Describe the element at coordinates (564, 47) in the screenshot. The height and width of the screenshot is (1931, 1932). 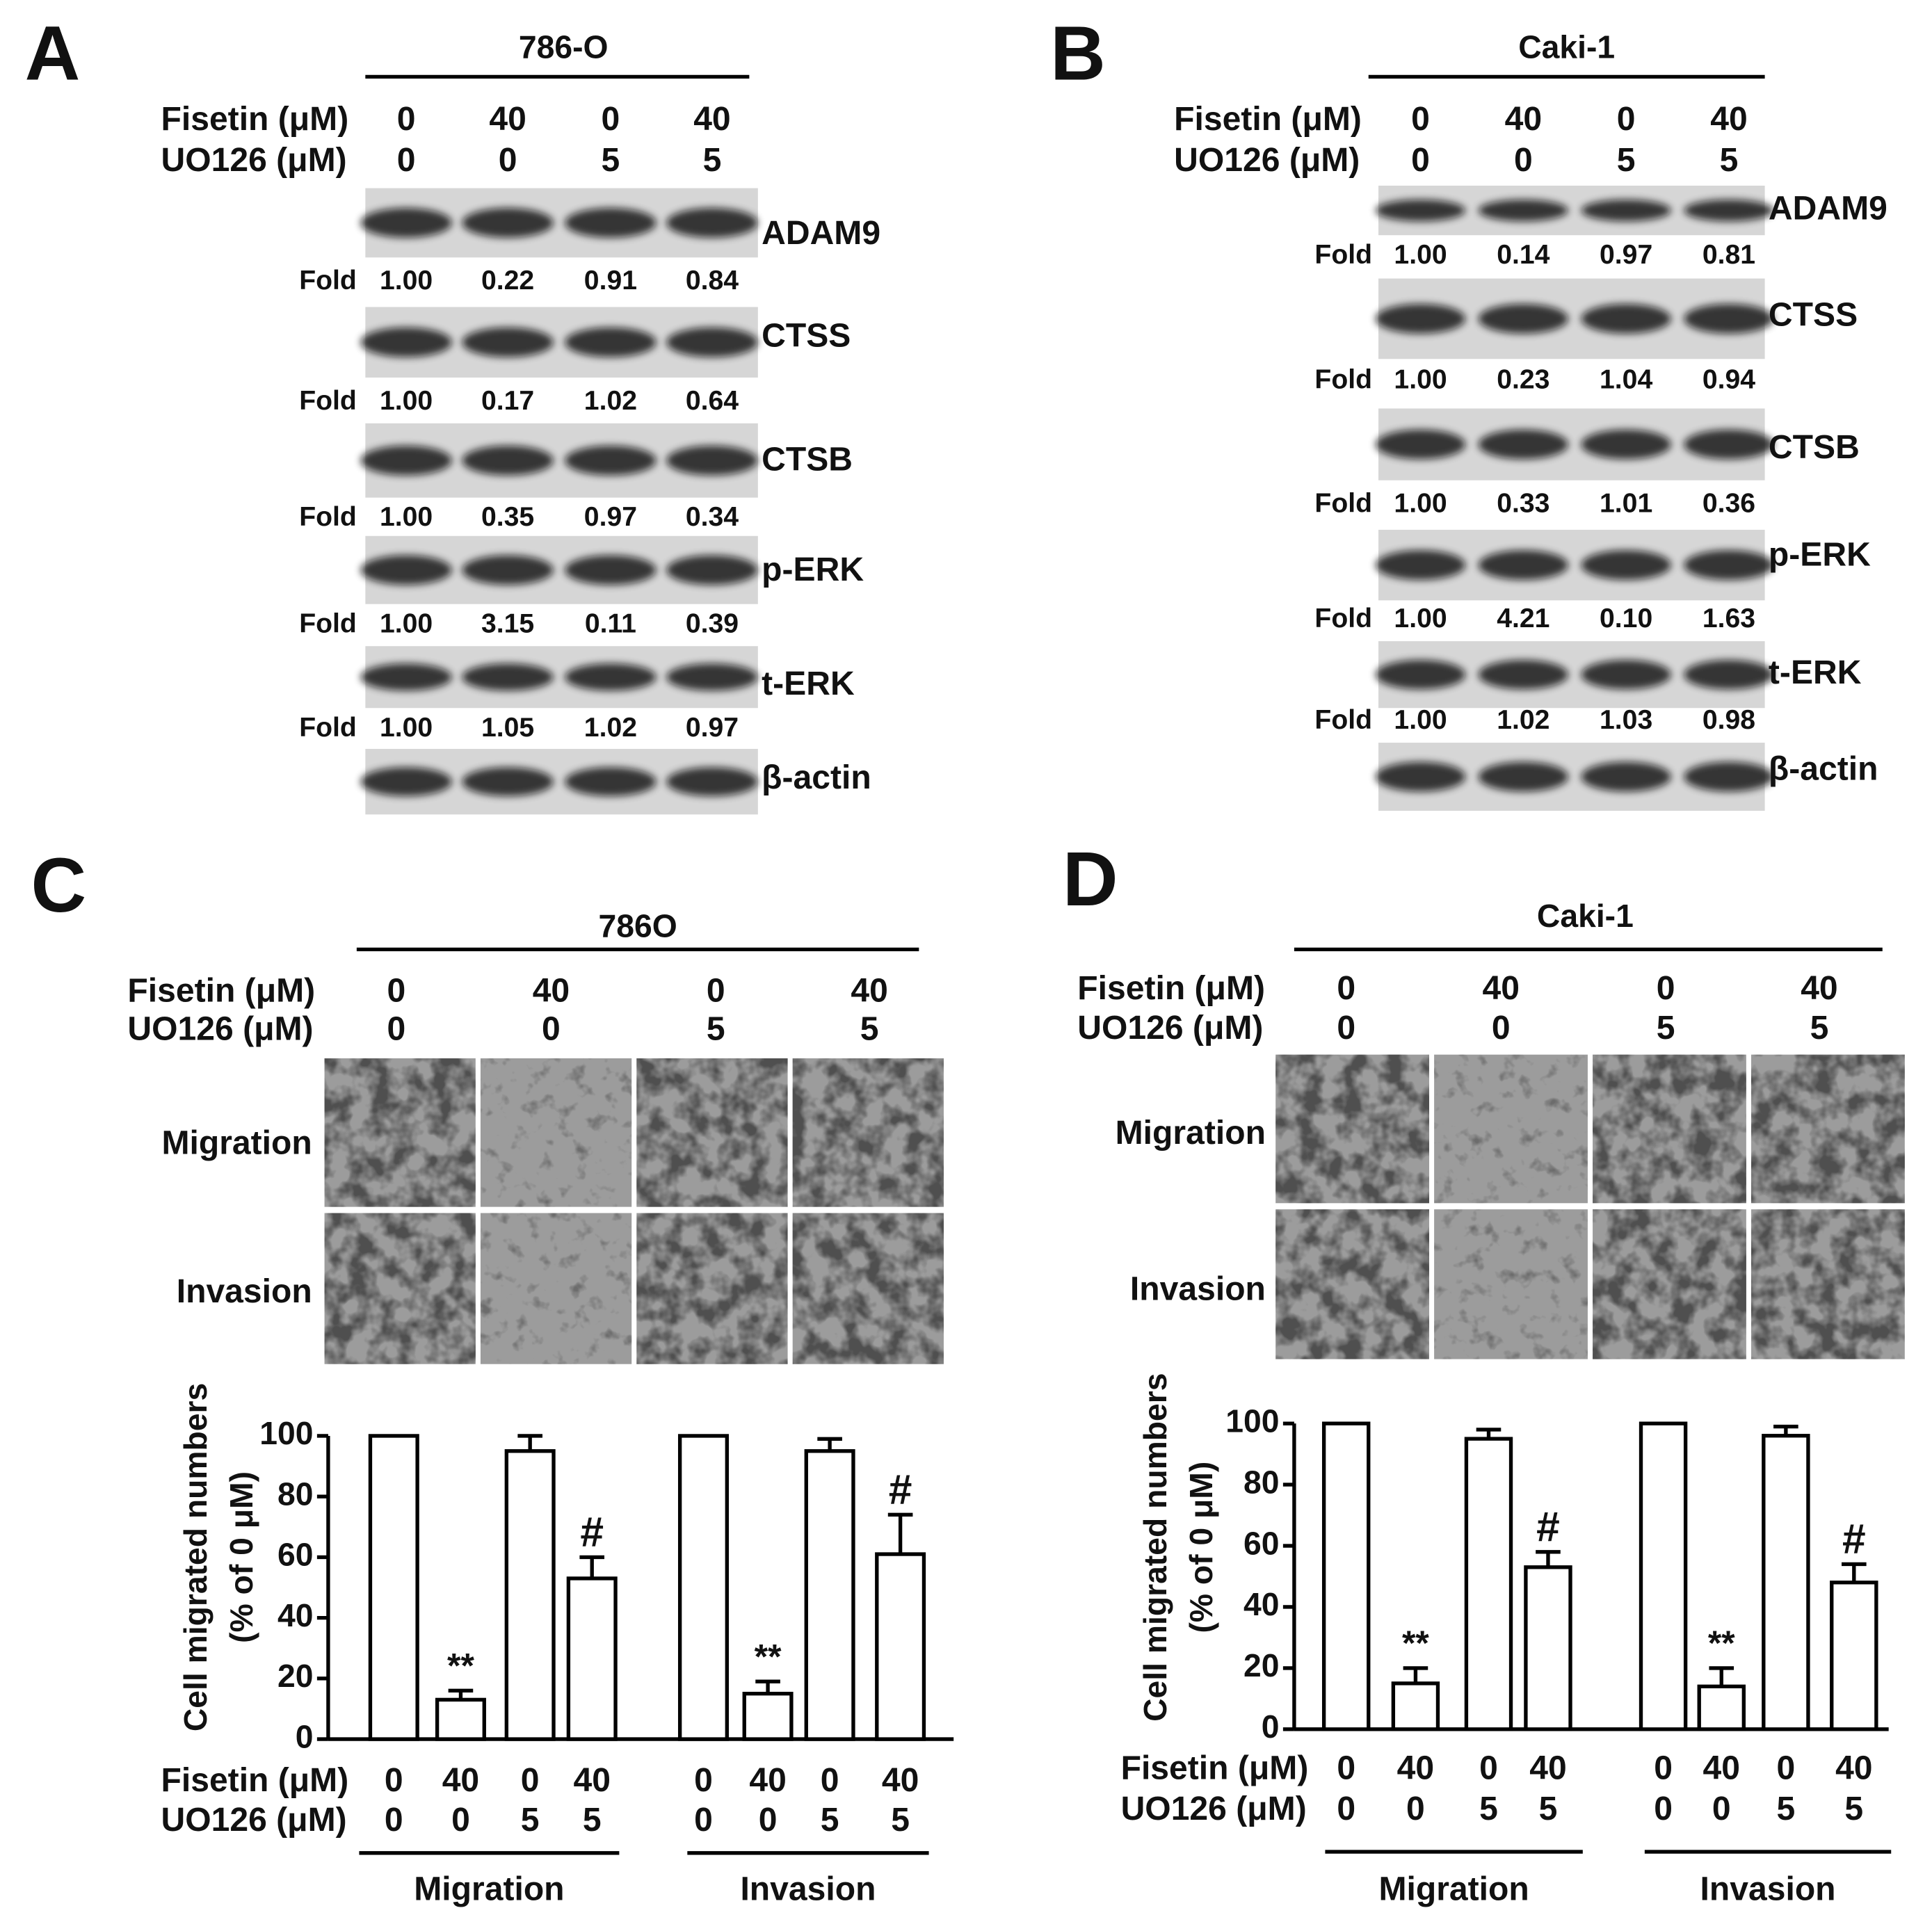
I see `cell-line-title: 786-O` at that location.